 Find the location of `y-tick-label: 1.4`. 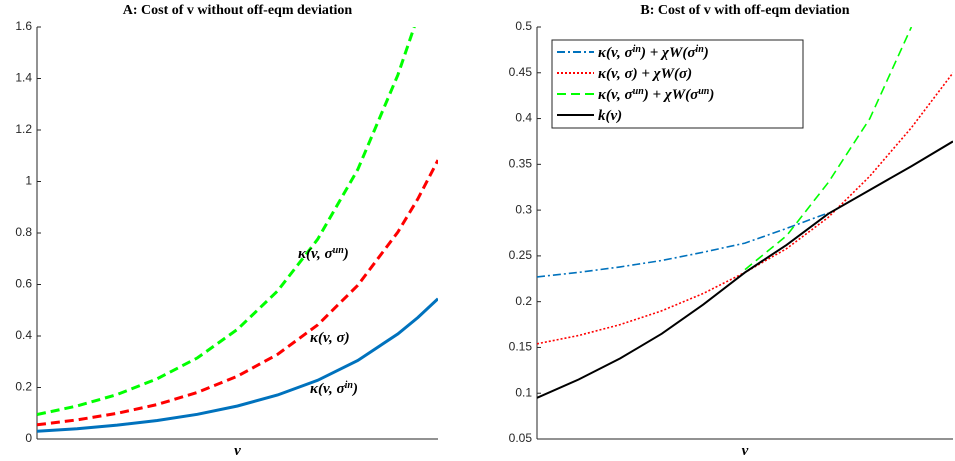

y-tick-label: 1.4 is located at coordinates (23, 78).